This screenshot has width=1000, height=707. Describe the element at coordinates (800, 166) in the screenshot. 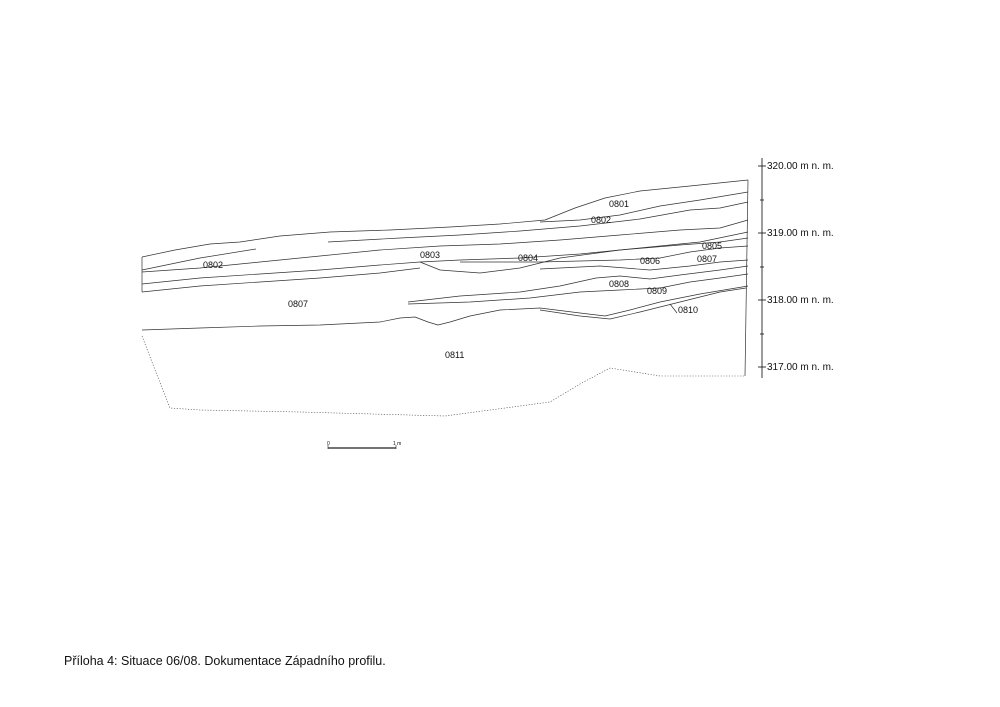

I see `elevation-label-320: 320.00 m n. m.` at that location.